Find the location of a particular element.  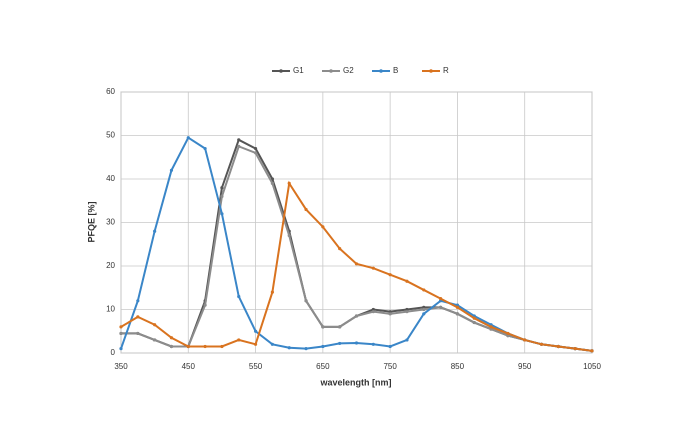

y-tick-label: 40 is located at coordinates (110, 178).